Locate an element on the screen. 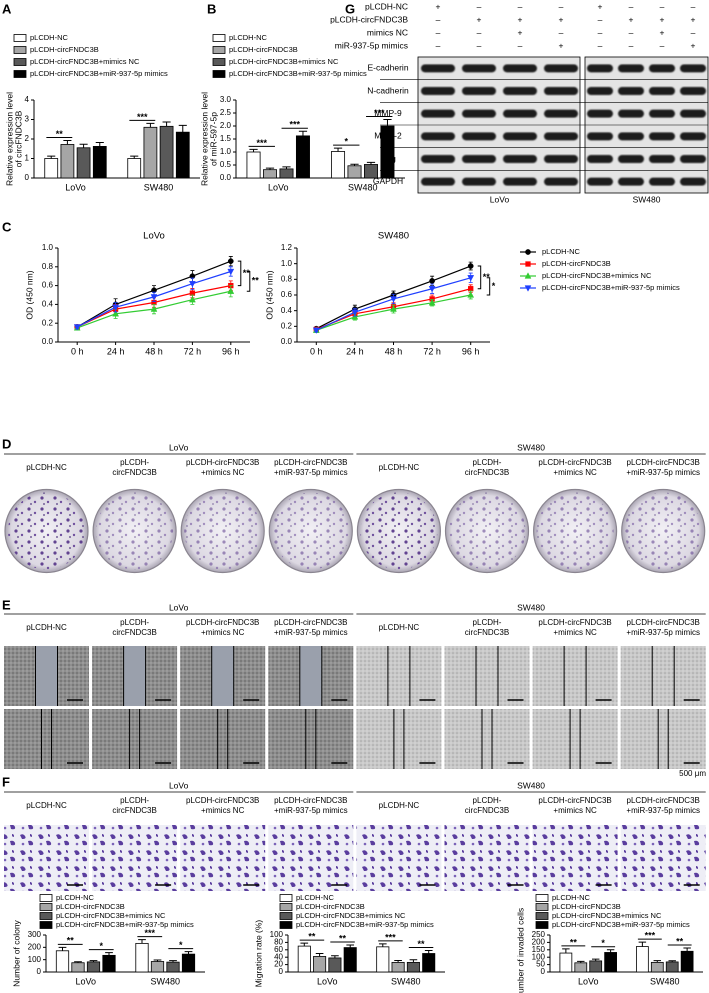 The width and height of the screenshot is (709, 993). y-tick-label: 40 is located at coordinates (278, 956).